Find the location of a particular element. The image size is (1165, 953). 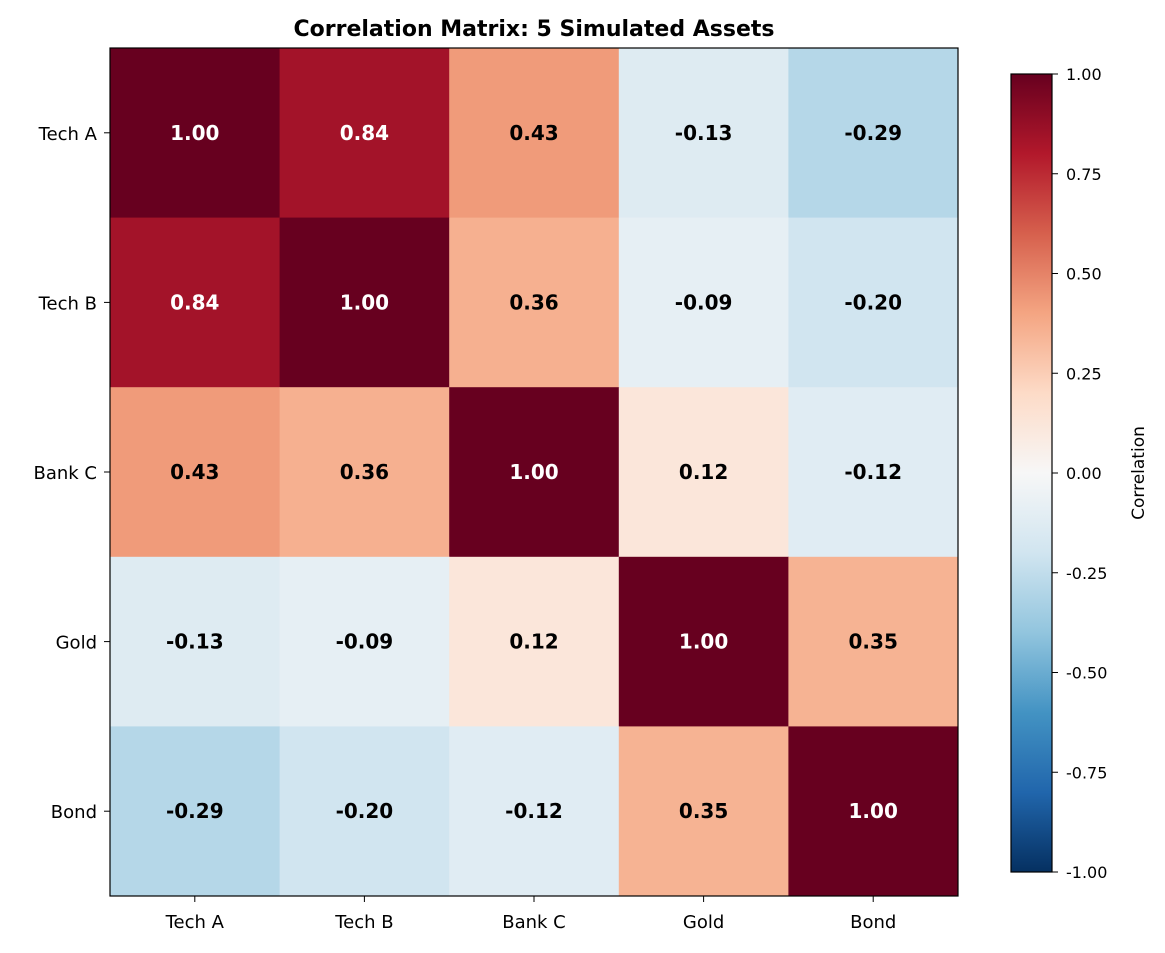

colorbar-tick-label: 0.50 is located at coordinates (1084, 274).